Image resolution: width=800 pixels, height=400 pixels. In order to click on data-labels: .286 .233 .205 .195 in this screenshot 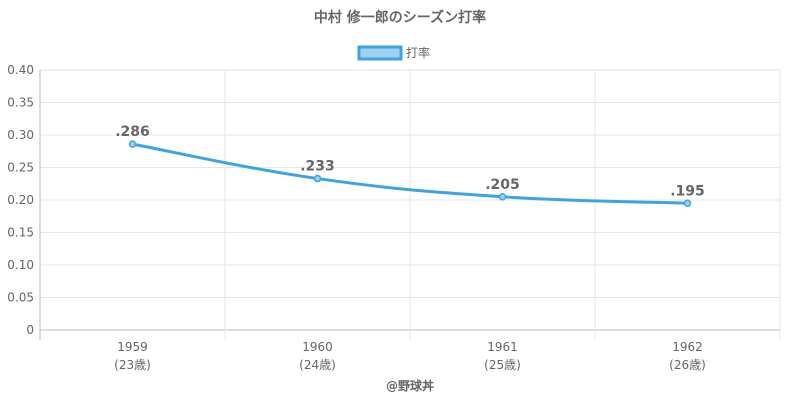, I will do `click(410, 161)`.